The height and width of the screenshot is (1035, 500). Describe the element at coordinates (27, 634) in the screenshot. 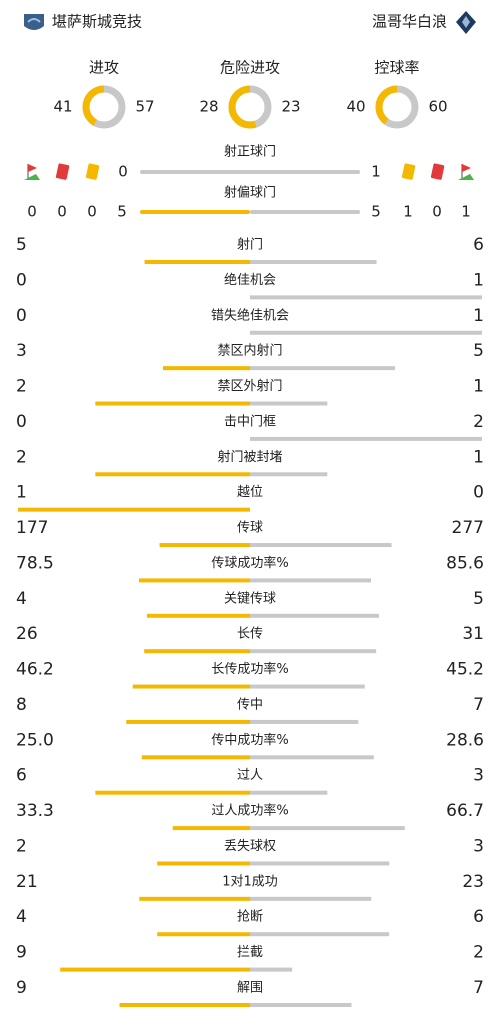

I see `stat-home: 26` at that location.